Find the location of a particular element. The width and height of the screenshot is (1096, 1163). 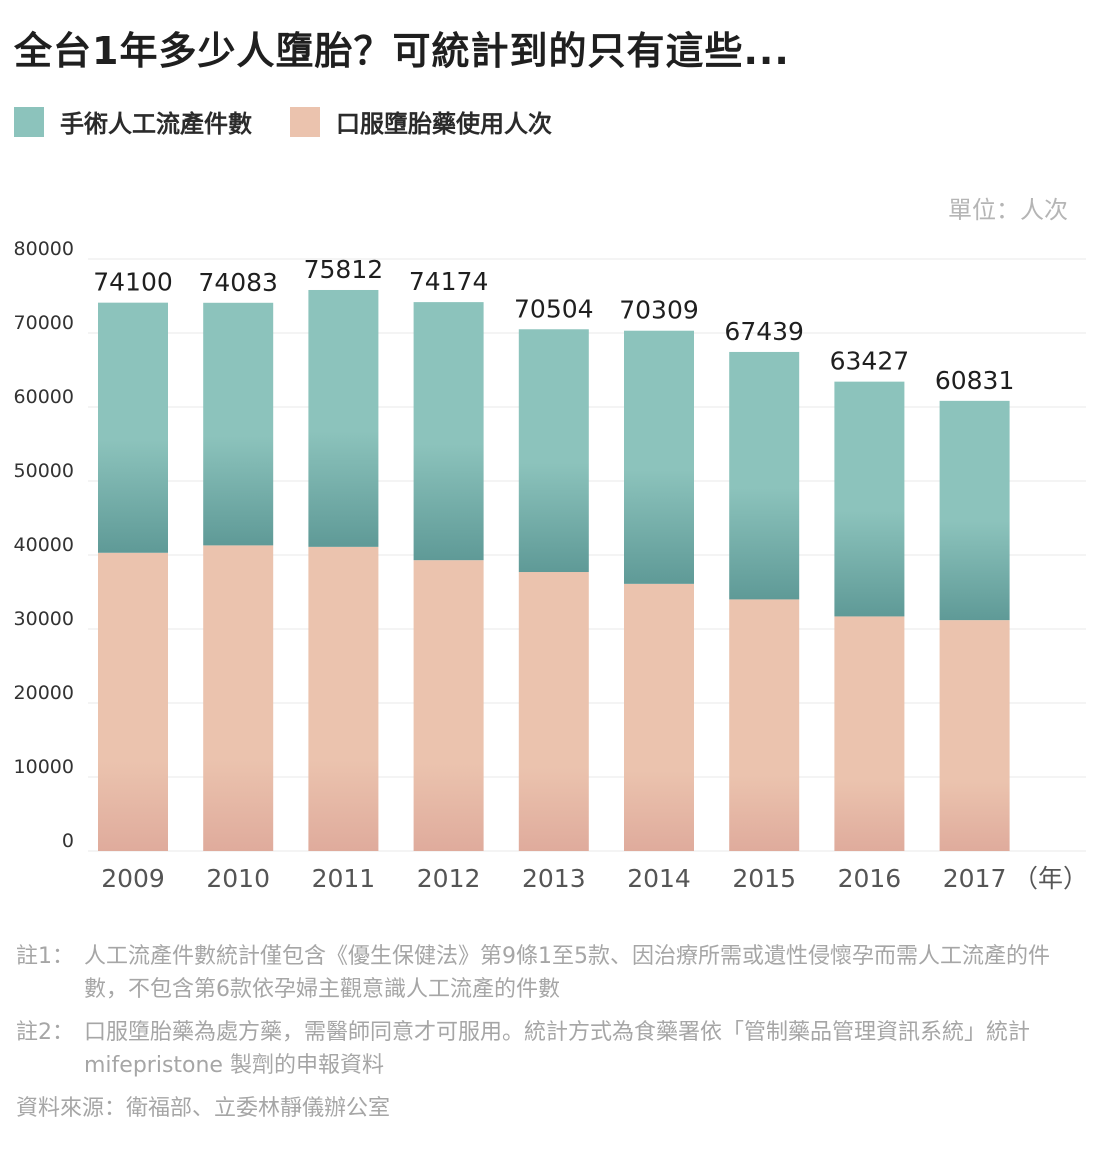

x-tick-label: 2014 is located at coordinates (659, 878).